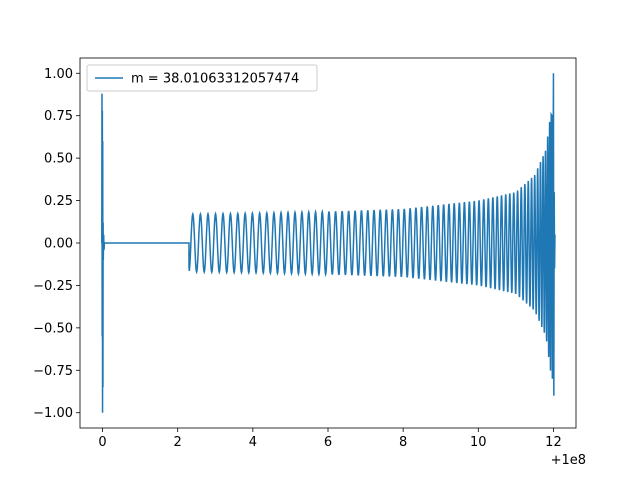  I want to click on y-tick-label: 1.00, so click(58, 74).